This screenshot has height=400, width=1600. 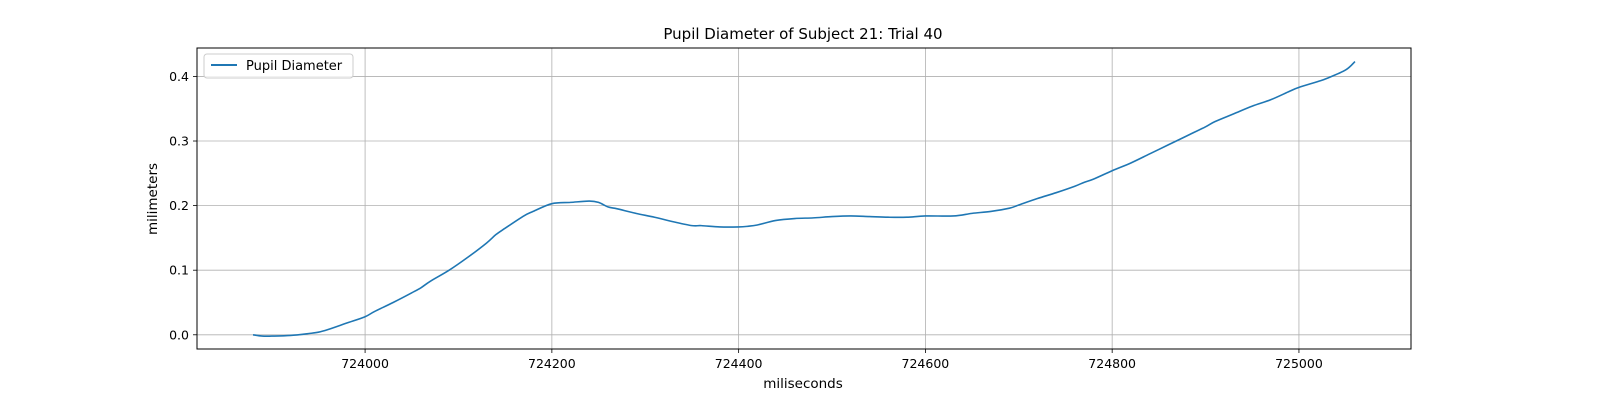 What do you see at coordinates (1299, 363) in the screenshot?
I see `x-tick-label: 725000` at bounding box center [1299, 363].